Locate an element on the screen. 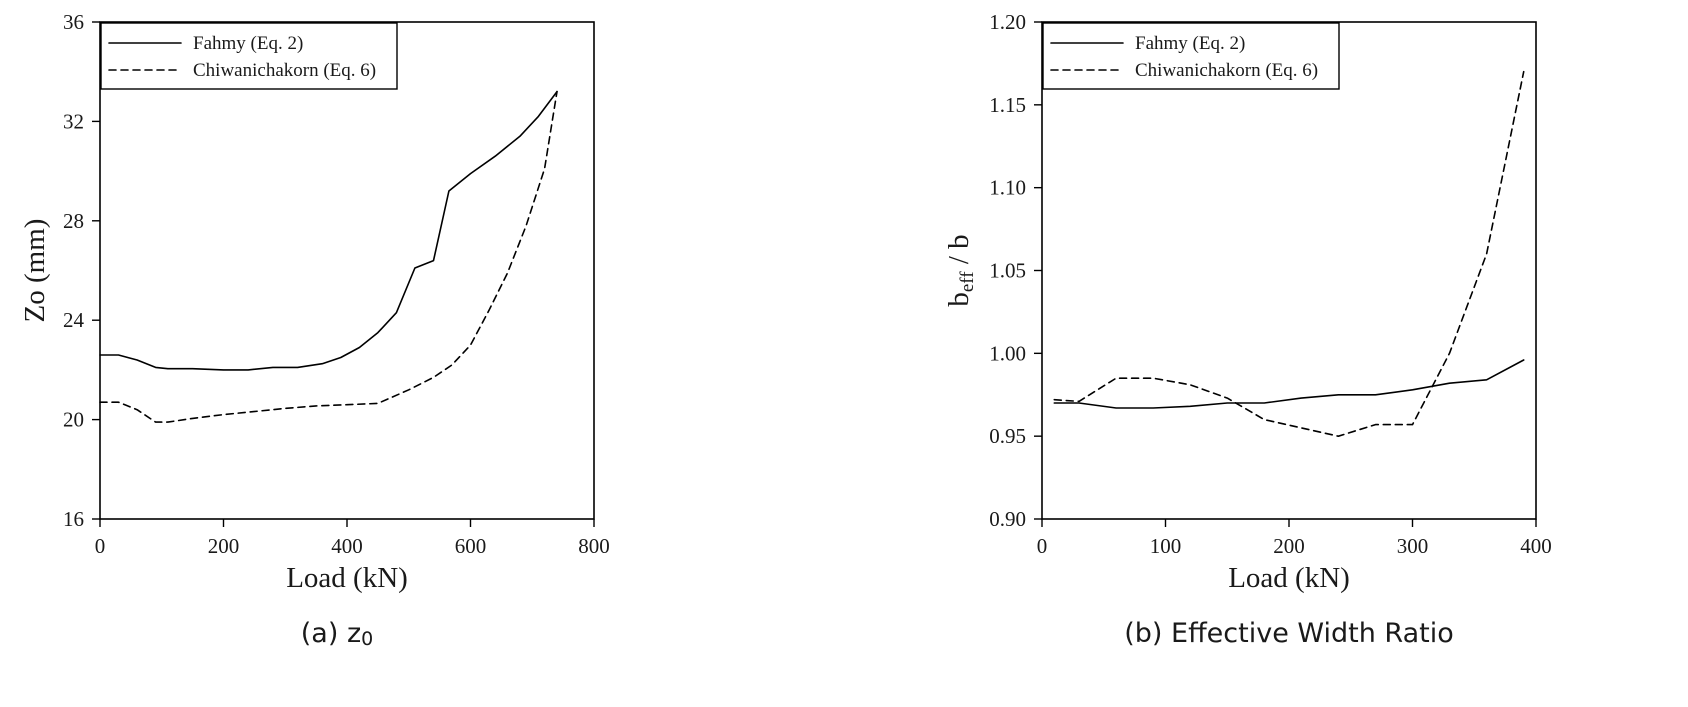  caption-b: (b) Effective Width Ratio is located at coordinates (1289, 633).